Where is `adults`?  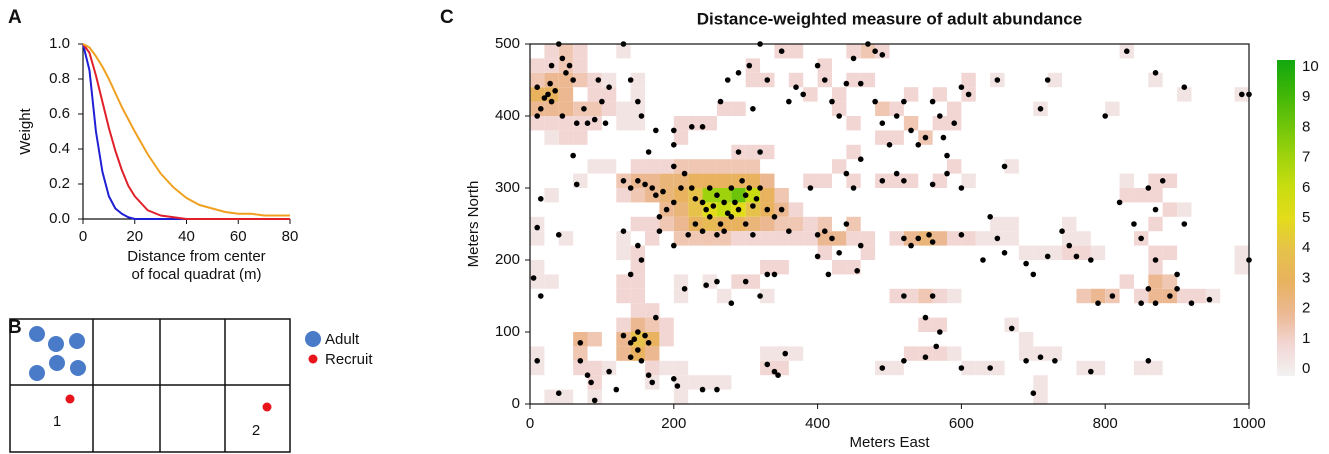
adults is located at coordinates (57, 353).